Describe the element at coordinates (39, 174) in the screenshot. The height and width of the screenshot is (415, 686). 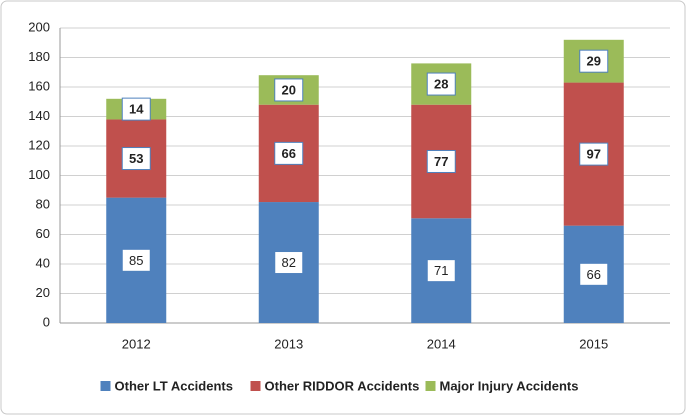
I see `y-tick-label: 100` at that location.